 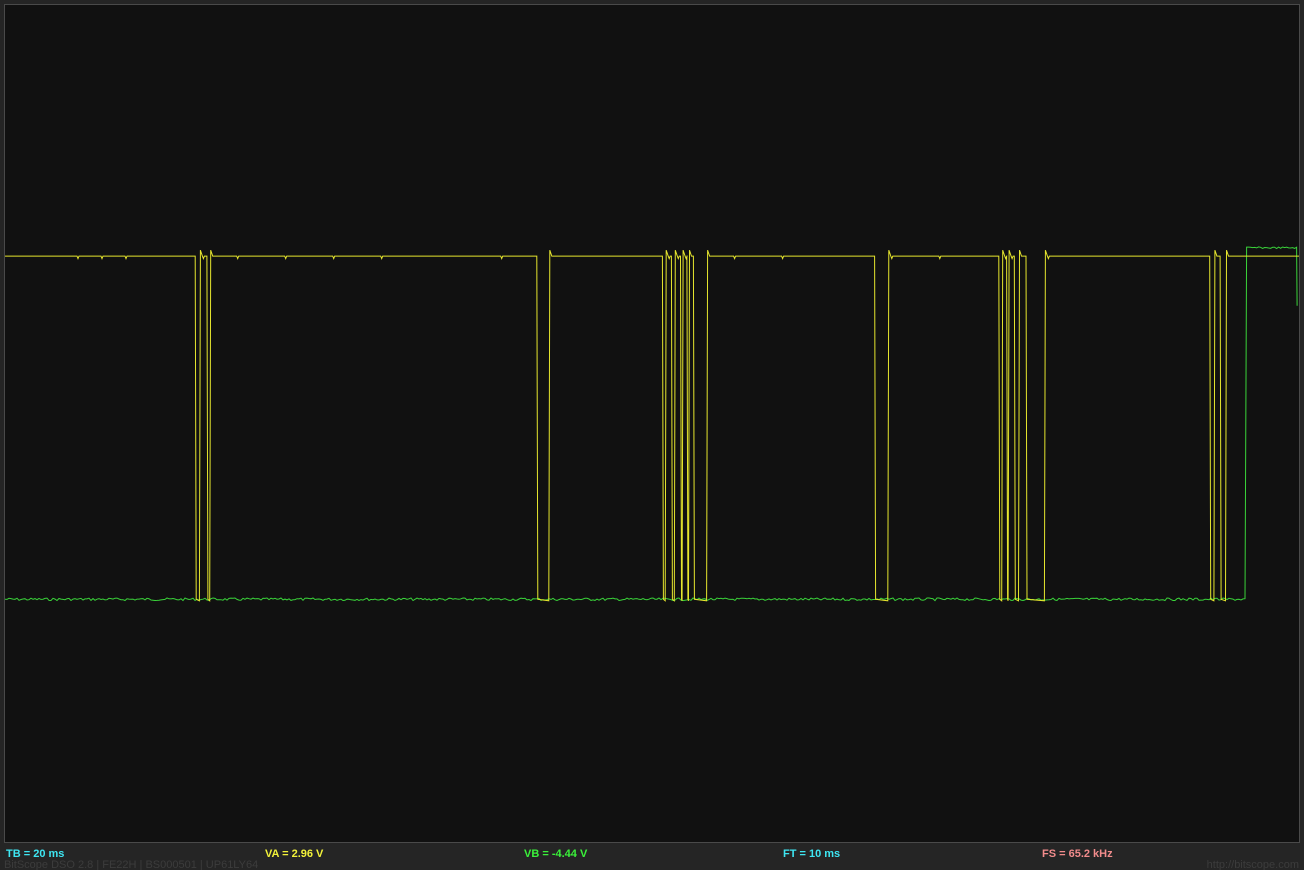 What do you see at coordinates (1252, 864) in the screenshot?
I see `website-link: http://bitscope.com` at bounding box center [1252, 864].